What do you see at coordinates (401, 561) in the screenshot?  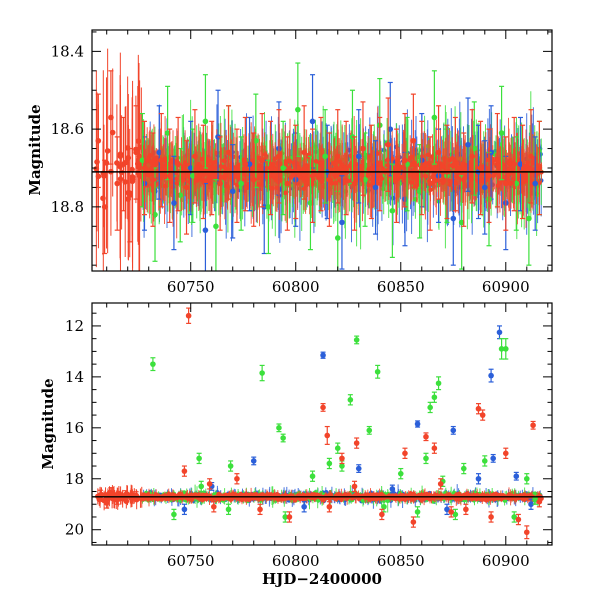 I see `x-tick-label: 60850` at bounding box center [401, 561].